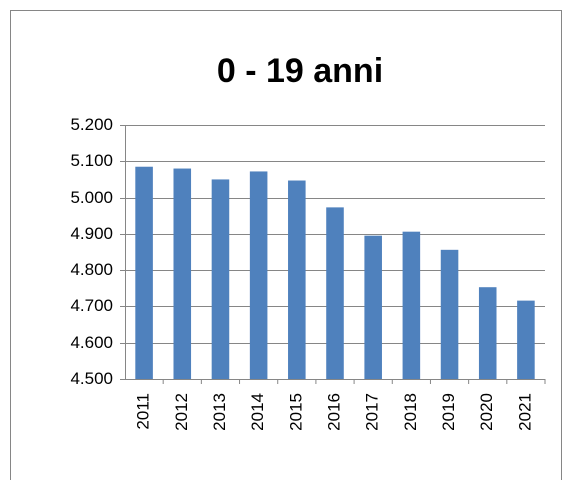 This screenshot has height=480, width=570. Describe the element at coordinates (91, 342) in the screenshot. I see `y-tick-label: 4.600` at that location.